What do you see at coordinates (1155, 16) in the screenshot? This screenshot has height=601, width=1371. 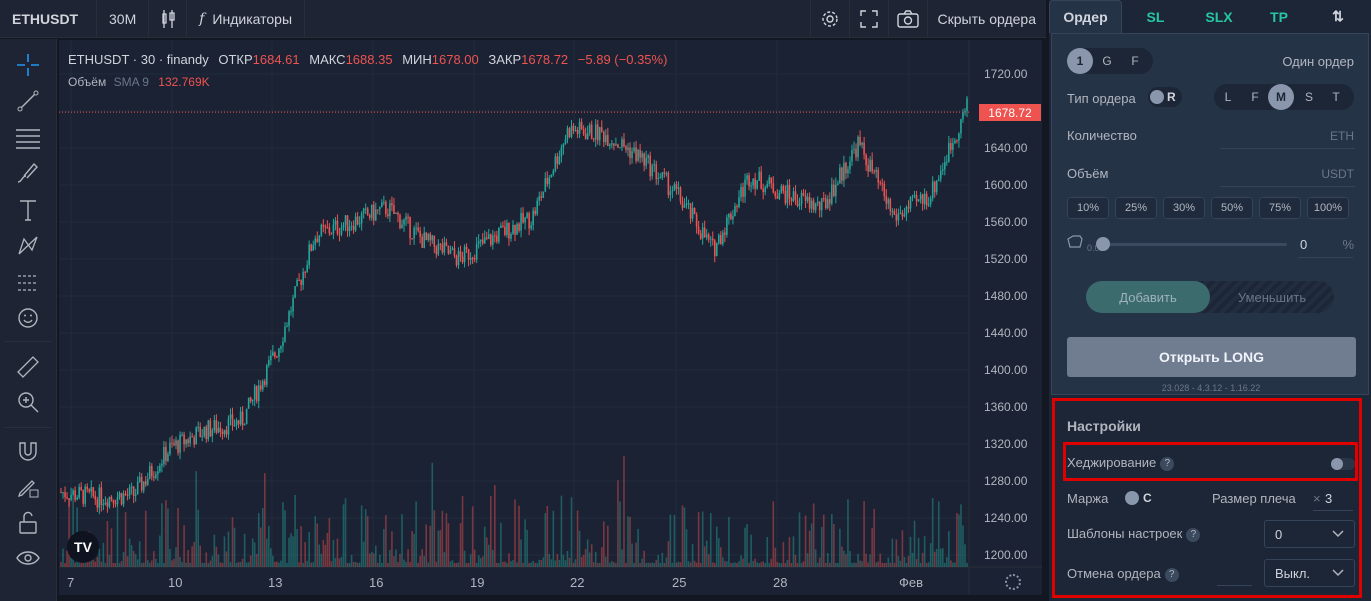 I see `tab-sl: SL` at bounding box center [1155, 16].